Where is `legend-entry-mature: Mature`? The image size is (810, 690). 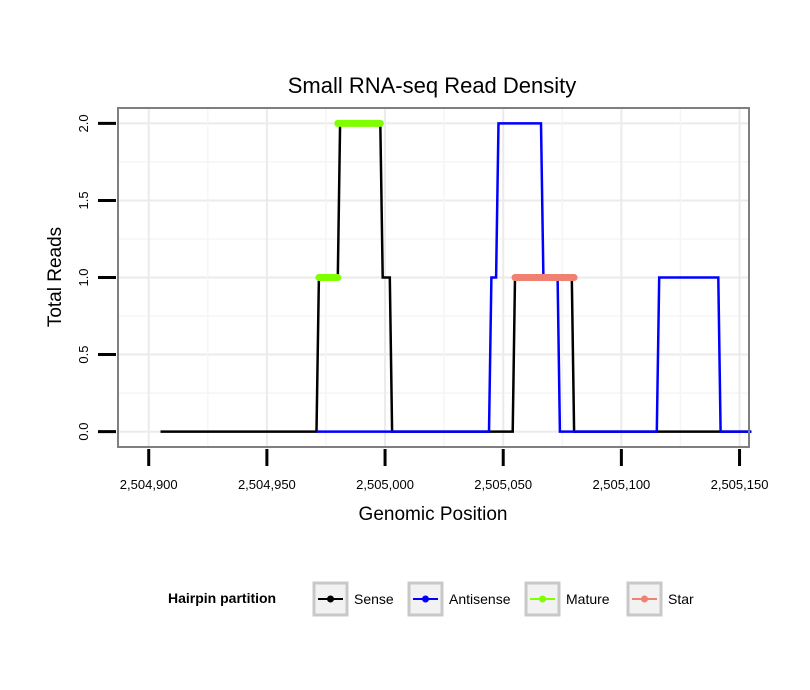 legend-entry-mature: Mature is located at coordinates (567, 599).